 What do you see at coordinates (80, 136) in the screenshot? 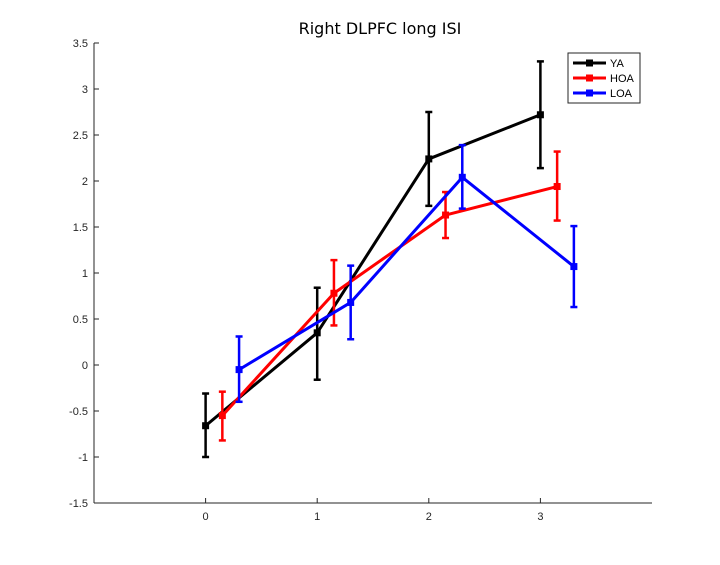
I see `y-tick-label: 2.5` at bounding box center [80, 136].